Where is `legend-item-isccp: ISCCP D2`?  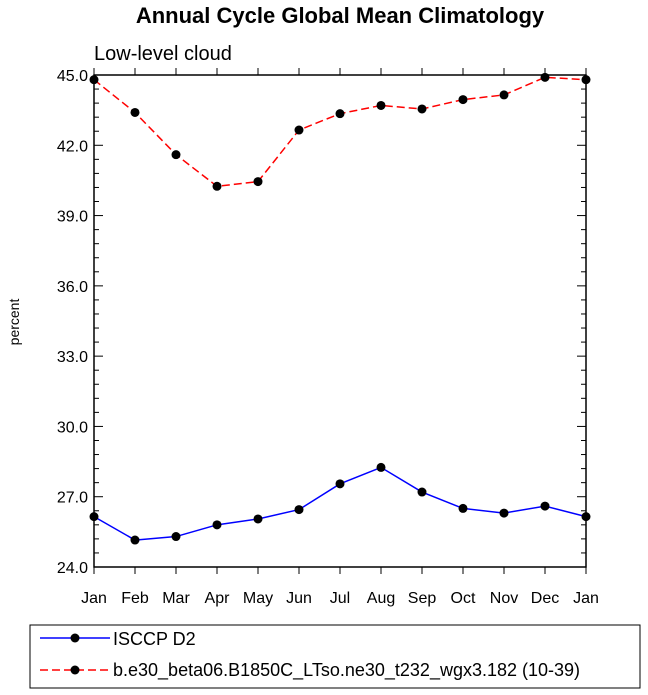
legend-item-isccp: ISCCP D2 is located at coordinates (118, 639).